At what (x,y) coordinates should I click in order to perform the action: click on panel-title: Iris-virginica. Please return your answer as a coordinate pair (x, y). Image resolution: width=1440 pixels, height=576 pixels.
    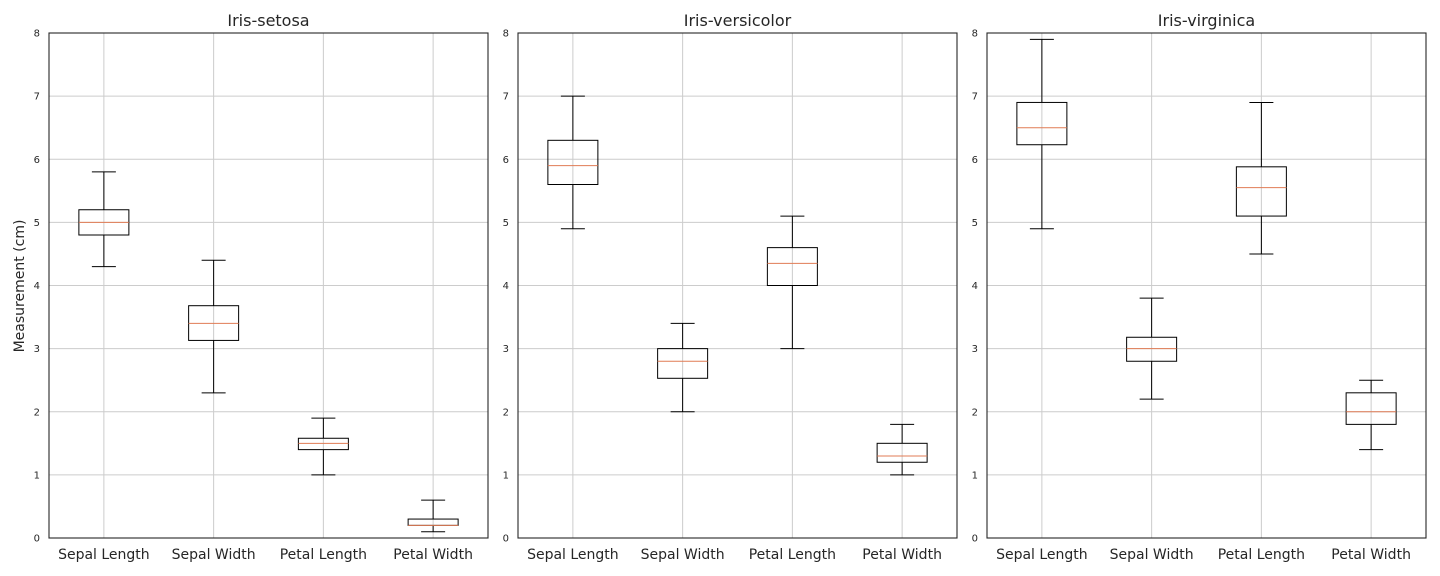
    Looking at the image, I should click on (1206, 20).